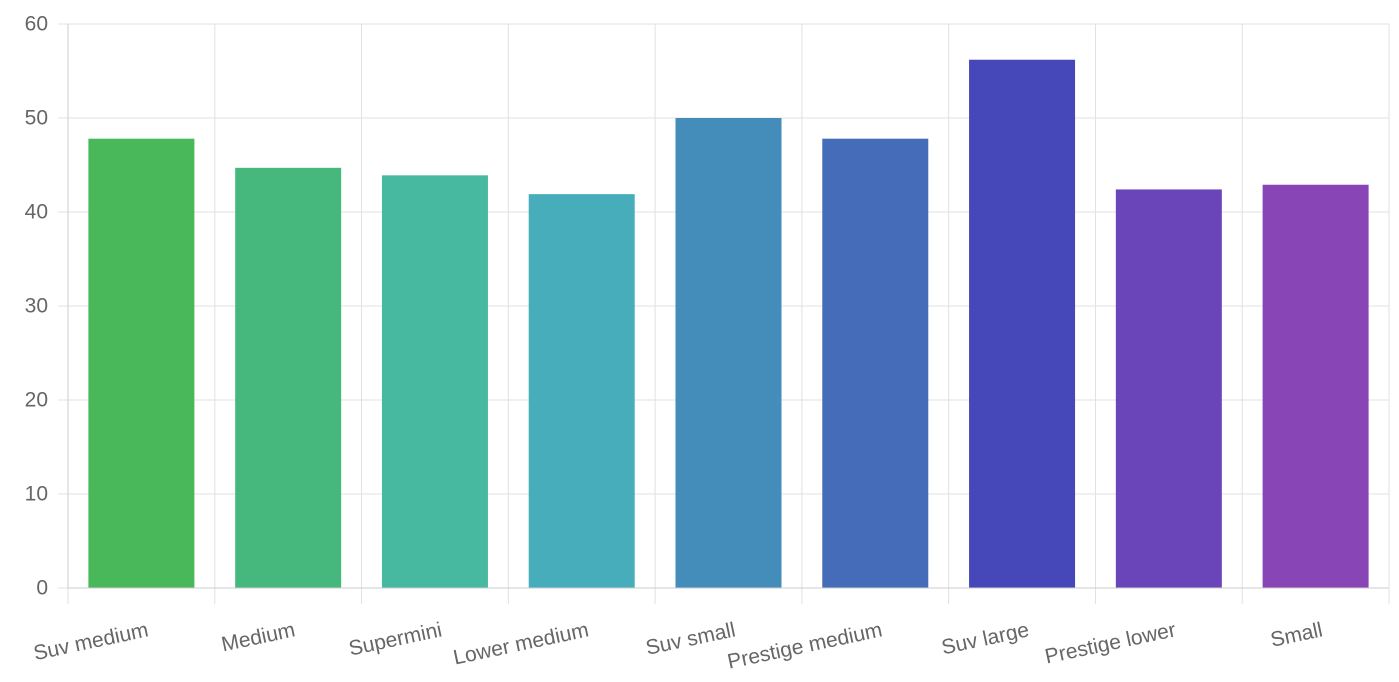 Image resolution: width=1399 pixels, height=682 pixels. What do you see at coordinates (42, 588) in the screenshot?
I see `y-tick-label: 0` at bounding box center [42, 588].